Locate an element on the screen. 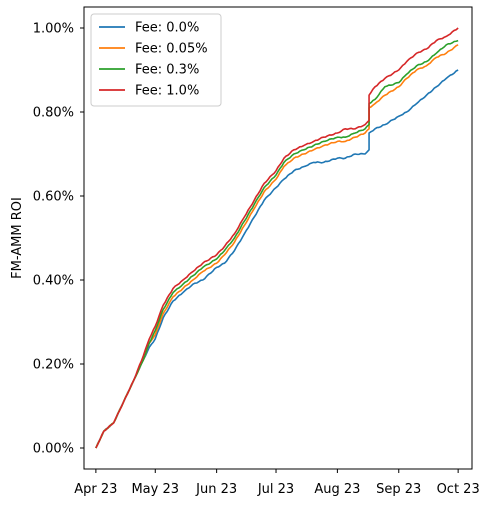 Image resolution: width=486 pixels, height=505 pixels. y-tick-label: 1.00% is located at coordinates (53, 29).